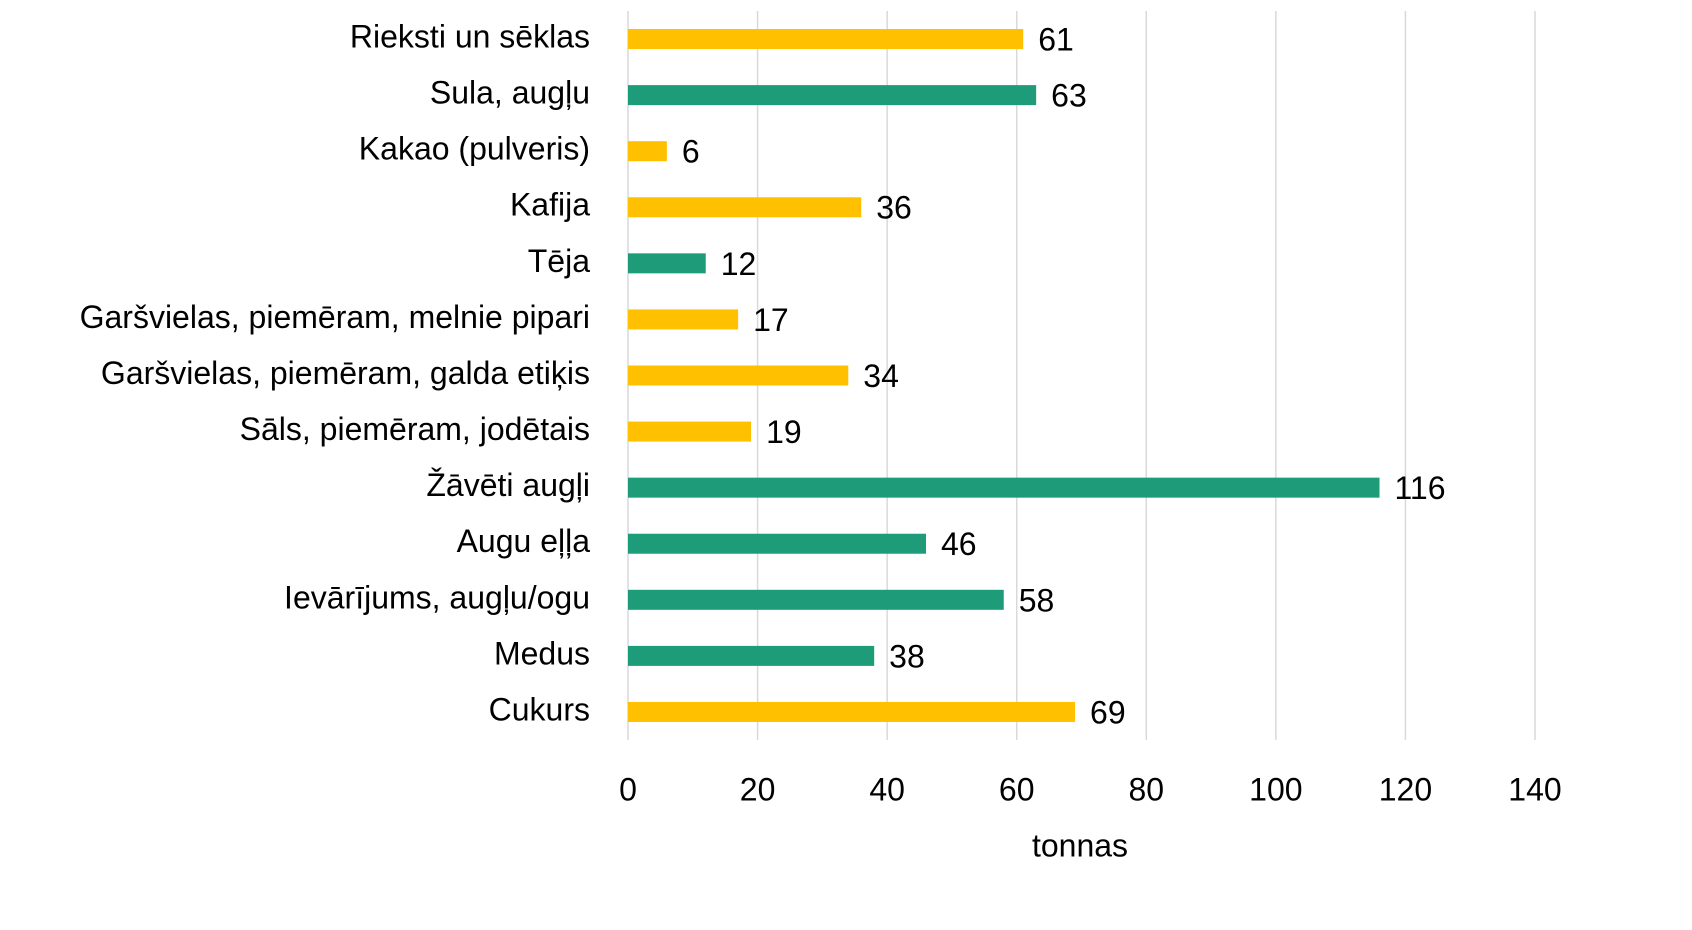 This screenshot has width=1692, height=930. Describe the element at coordinates (758, 789) in the screenshot. I see `x-tick-label: 20` at that location.